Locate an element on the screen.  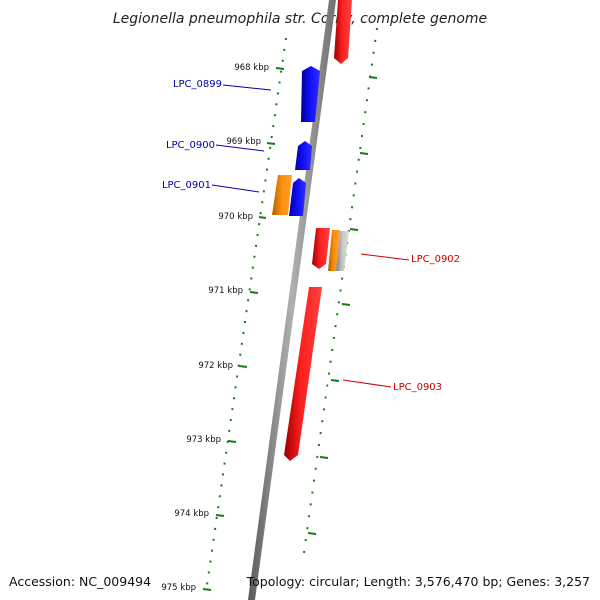
label-lpc-0902: LPC_0902 is located at coordinates (435, 259).